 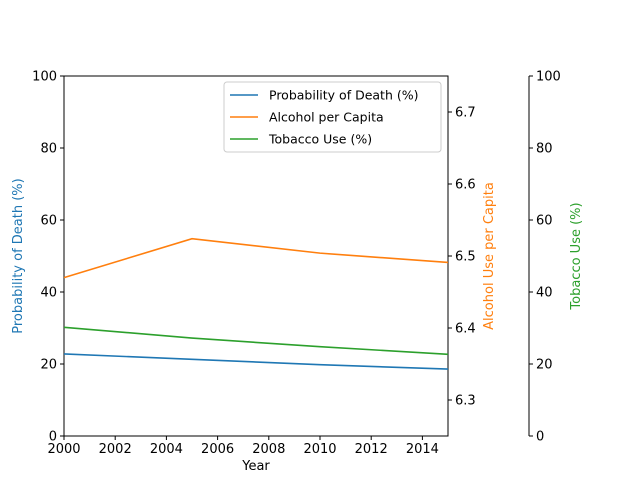 What do you see at coordinates (576, 256) in the screenshot?
I see `y-axis-title: Tobacco Use (%)` at bounding box center [576, 256].